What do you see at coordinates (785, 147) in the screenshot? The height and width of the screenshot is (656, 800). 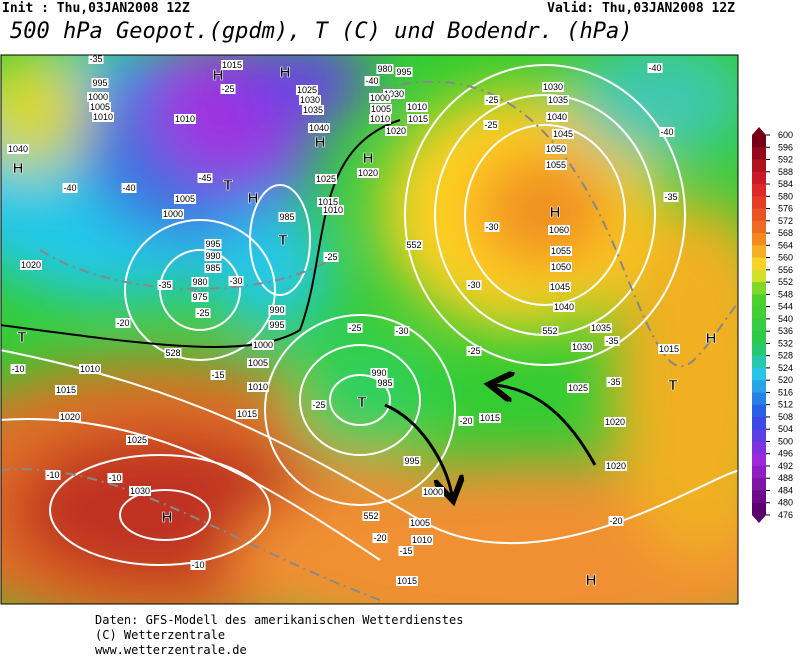 I see `colorbar-label: 596` at bounding box center [785, 147].